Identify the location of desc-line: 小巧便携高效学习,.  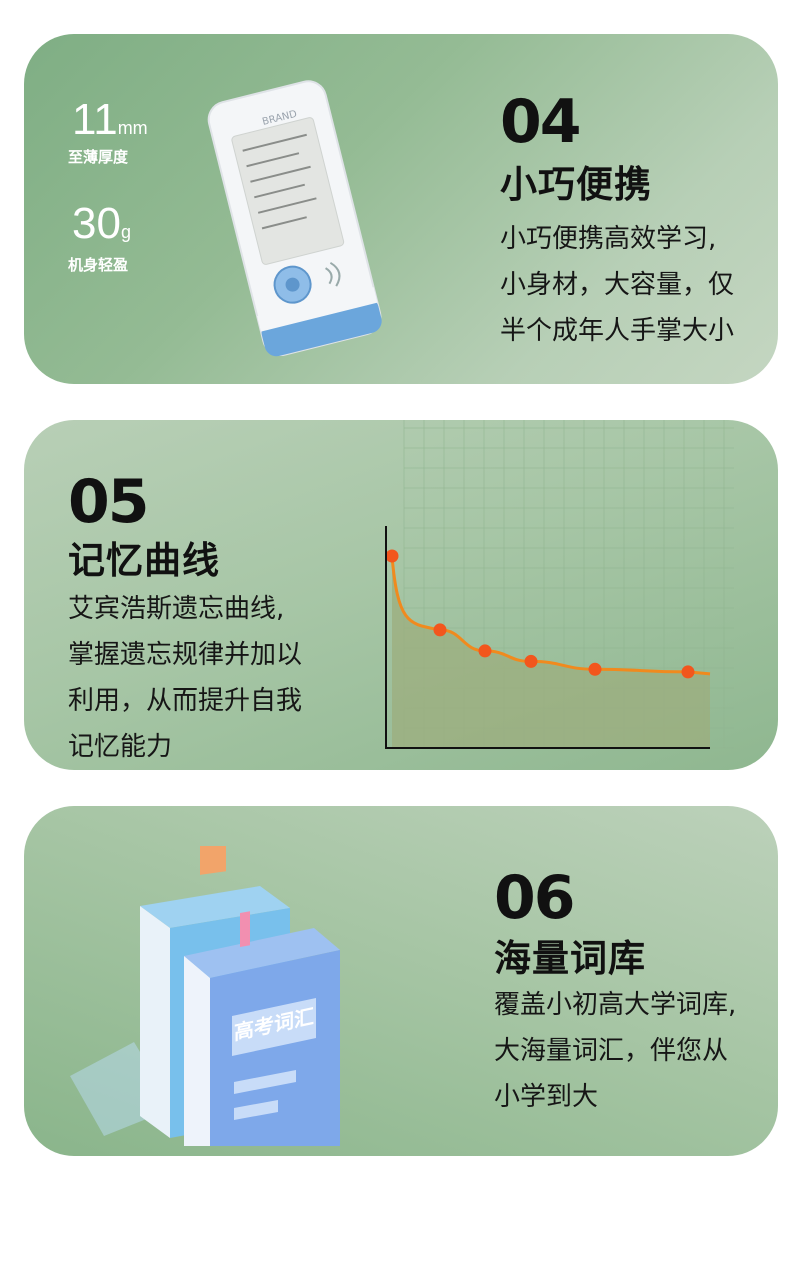
(608, 239).